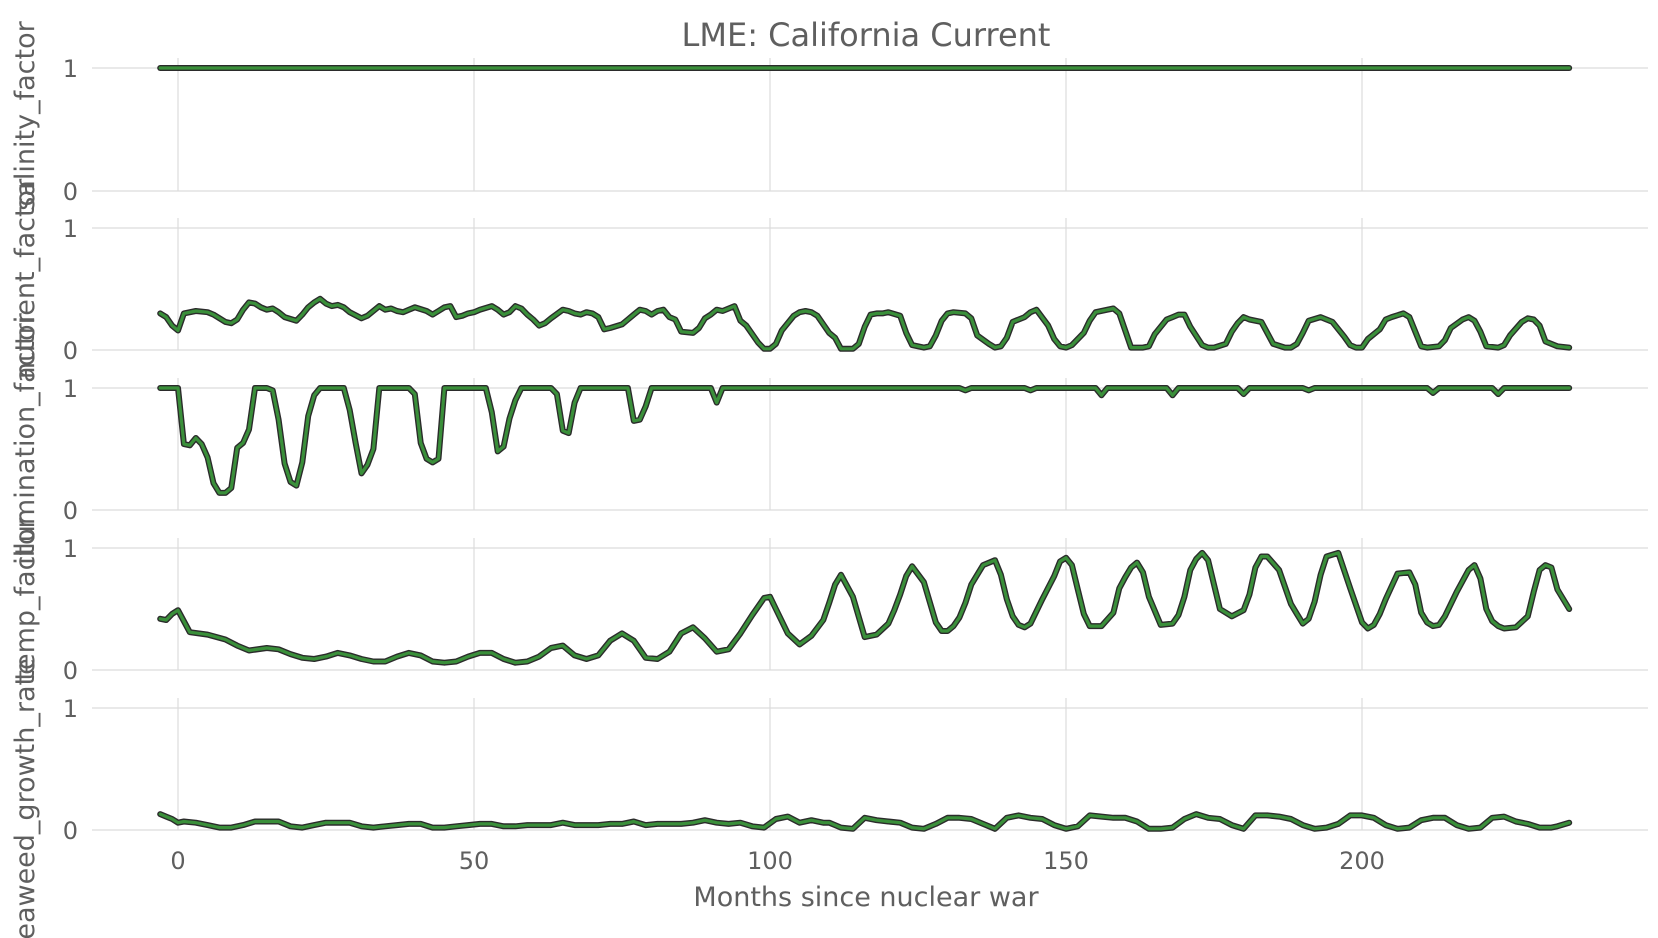 The height and width of the screenshot is (938, 1658). What do you see at coordinates (1066, 861) in the screenshot?
I see `x-tick-label: 150` at bounding box center [1066, 861].